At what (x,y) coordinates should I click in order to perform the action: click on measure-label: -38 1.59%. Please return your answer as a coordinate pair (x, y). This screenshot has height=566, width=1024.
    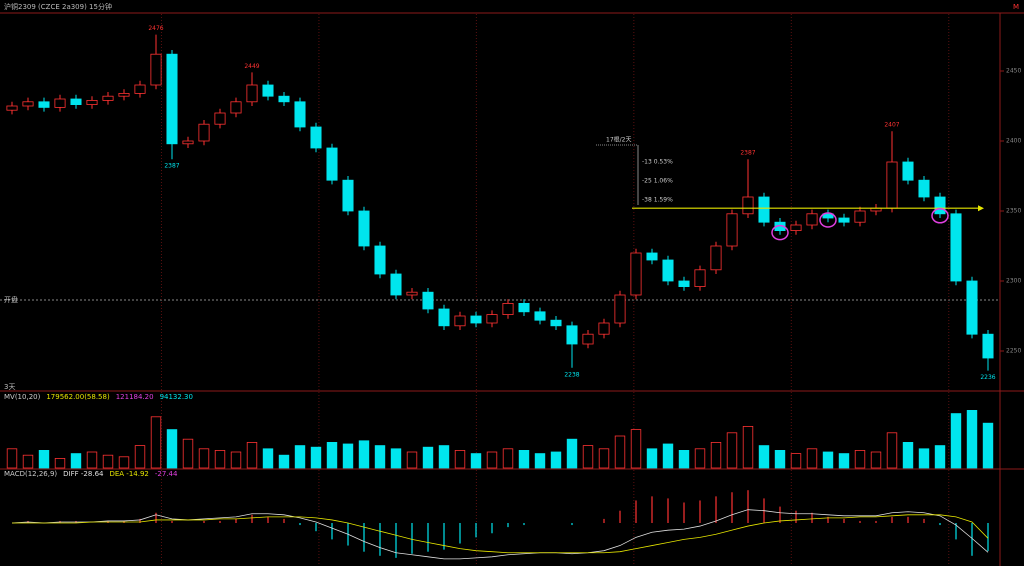
    Looking at the image, I should click on (657, 200).